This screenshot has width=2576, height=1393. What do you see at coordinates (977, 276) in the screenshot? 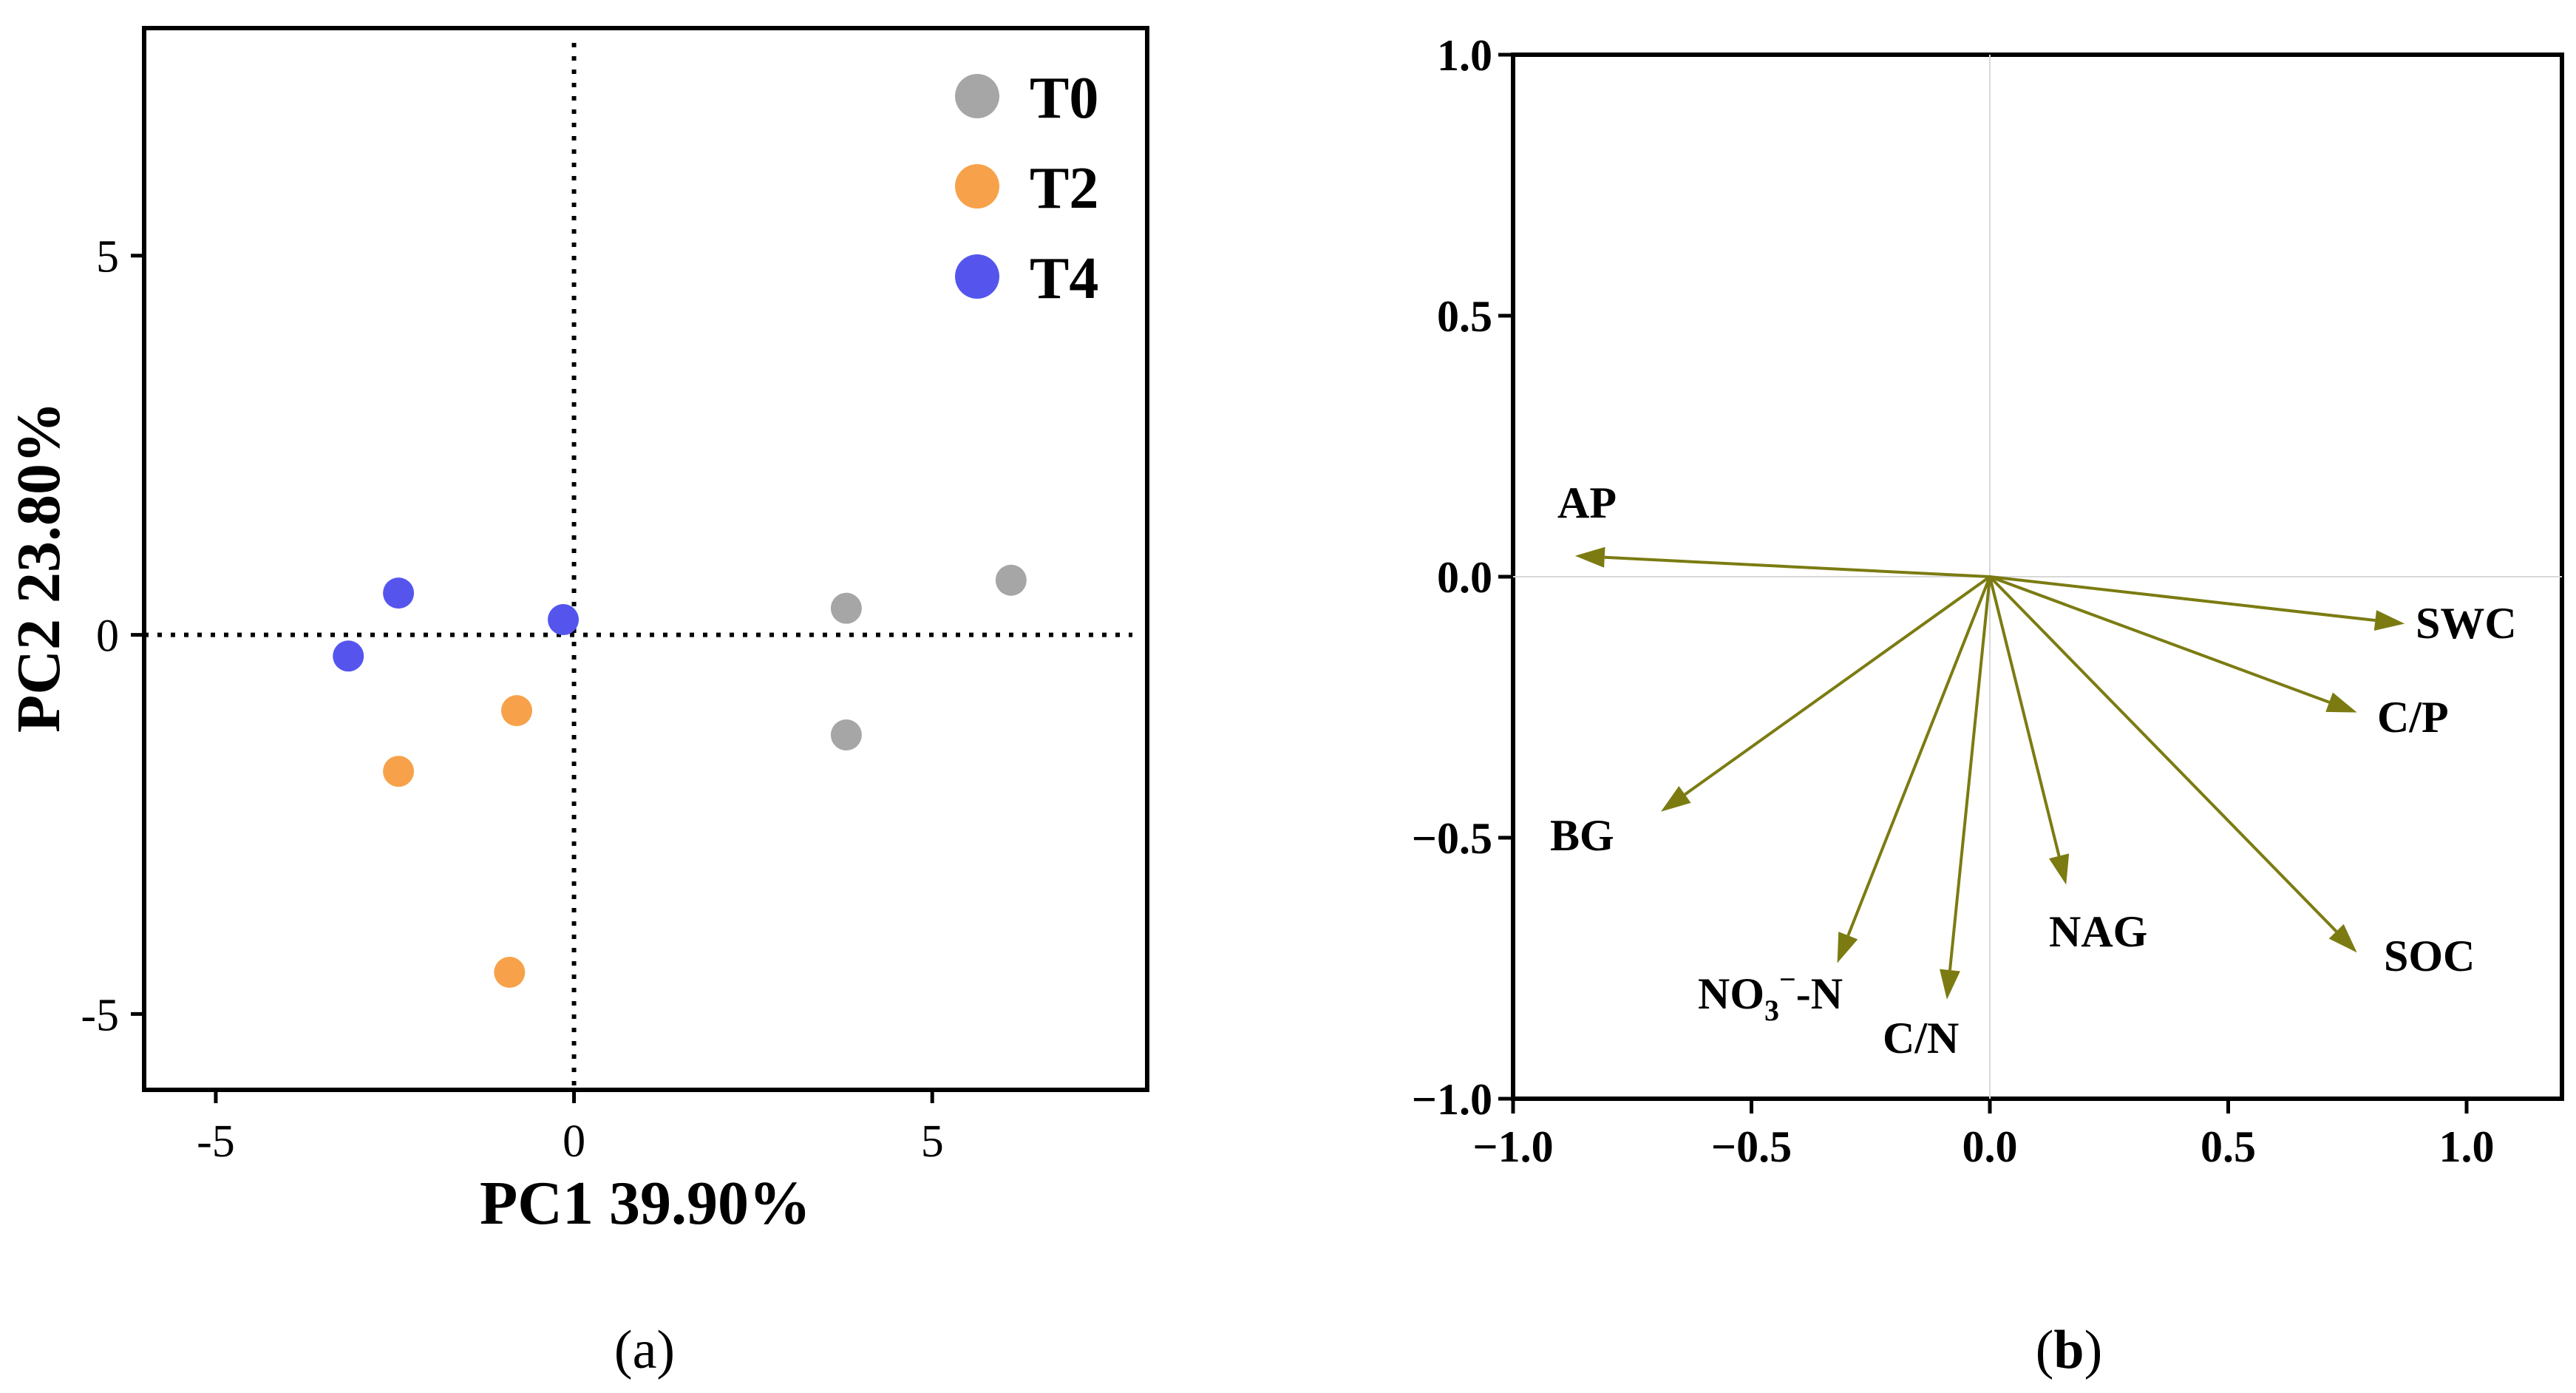
I see `legend-marker-t4` at bounding box center [977, 276].